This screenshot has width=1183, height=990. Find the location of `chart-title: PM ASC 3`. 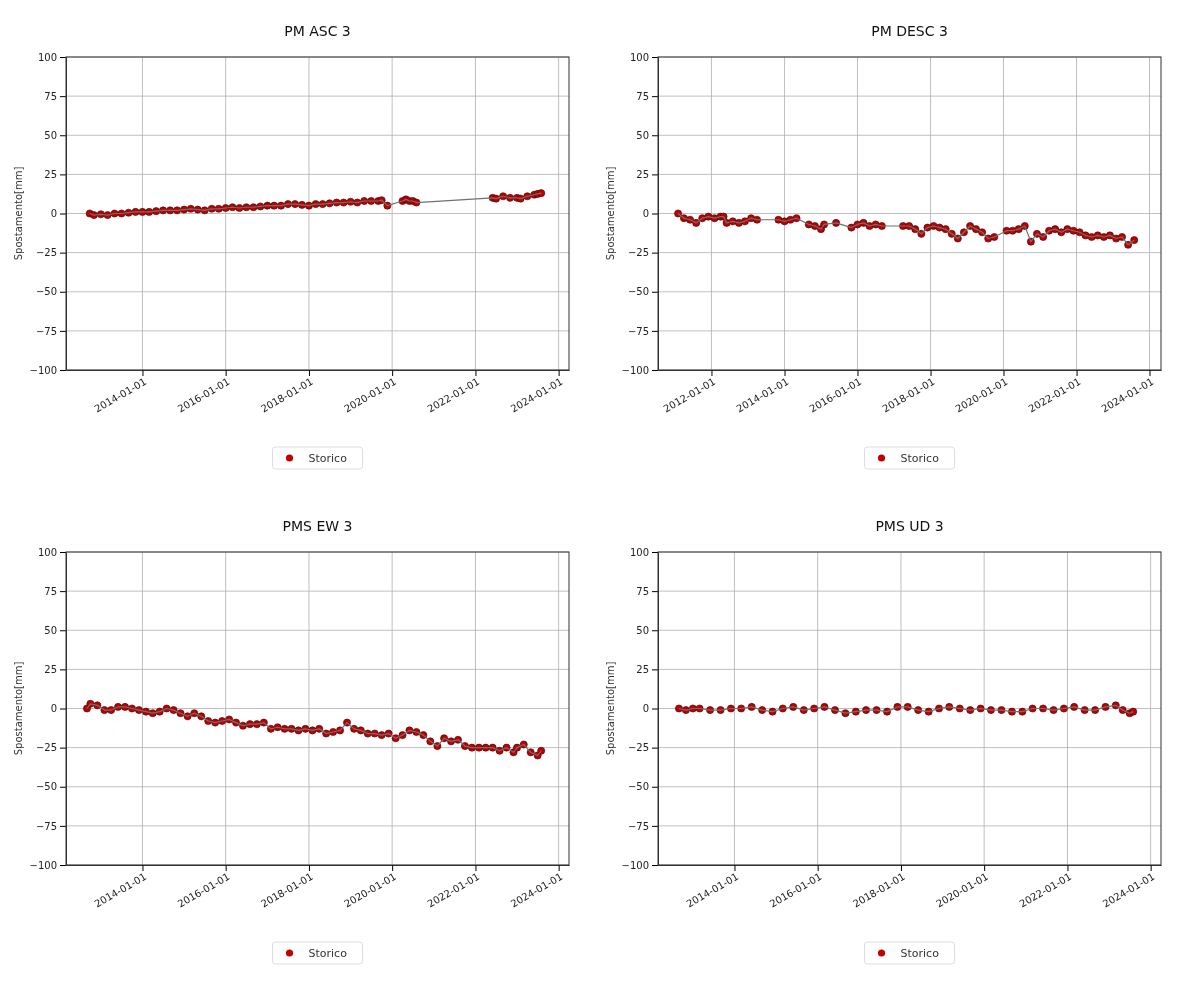

chart-title: PM ASC 3 is located at coordinates (317, 31).